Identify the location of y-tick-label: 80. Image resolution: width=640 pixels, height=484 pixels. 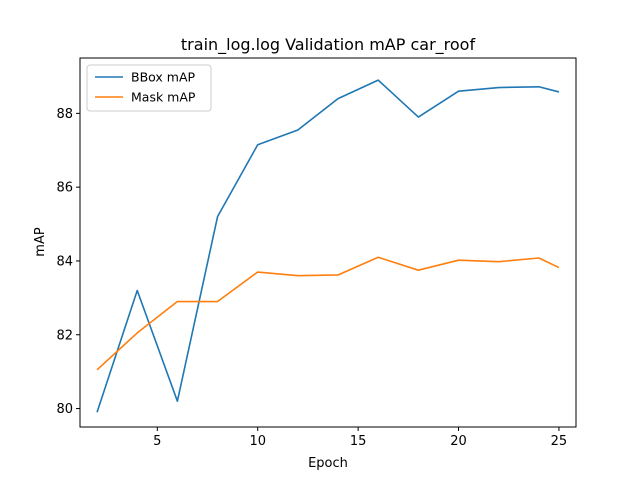
(64, 409).